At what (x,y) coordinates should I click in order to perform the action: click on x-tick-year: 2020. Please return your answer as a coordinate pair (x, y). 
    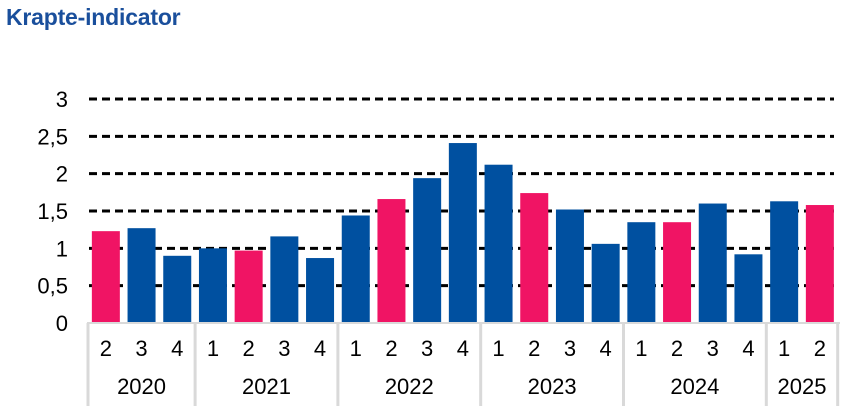
    Looking at the image, I should click on (141, 386).